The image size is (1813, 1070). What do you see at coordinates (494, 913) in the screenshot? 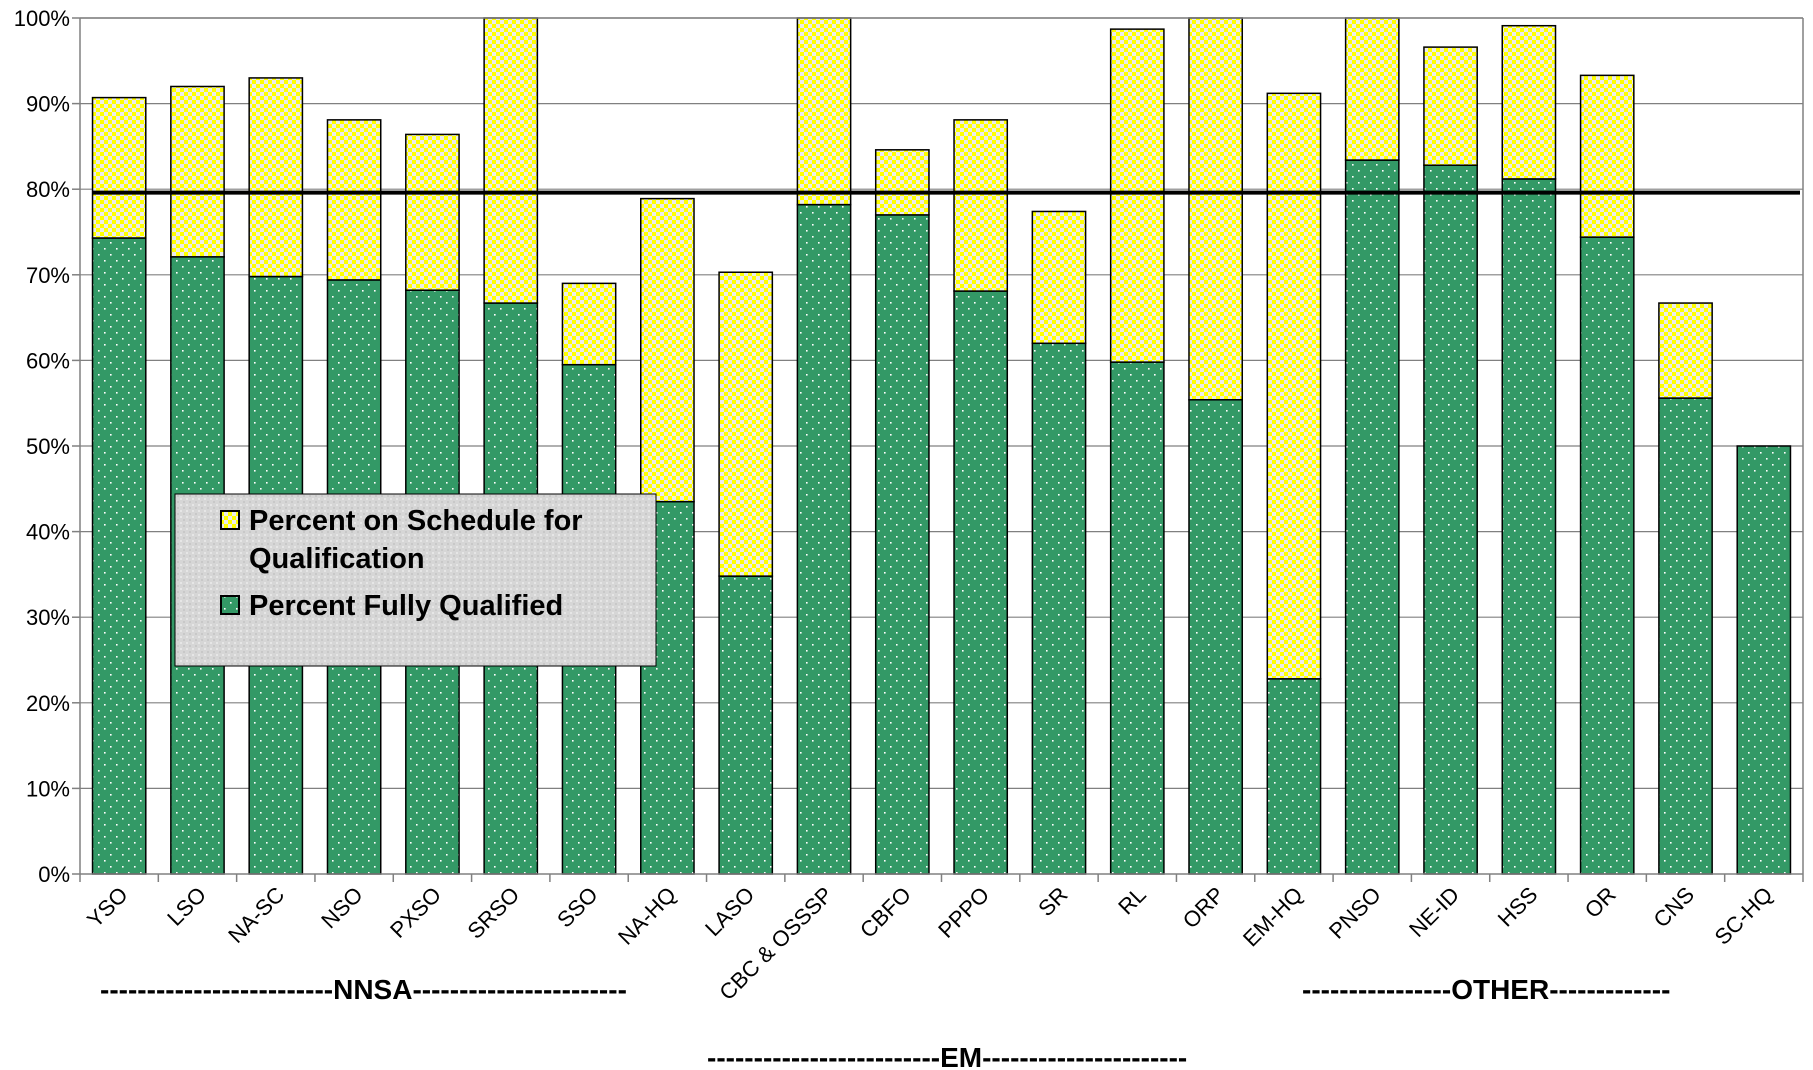
I see `x-tick-label: SRSO` at bounding box center [494, 913].